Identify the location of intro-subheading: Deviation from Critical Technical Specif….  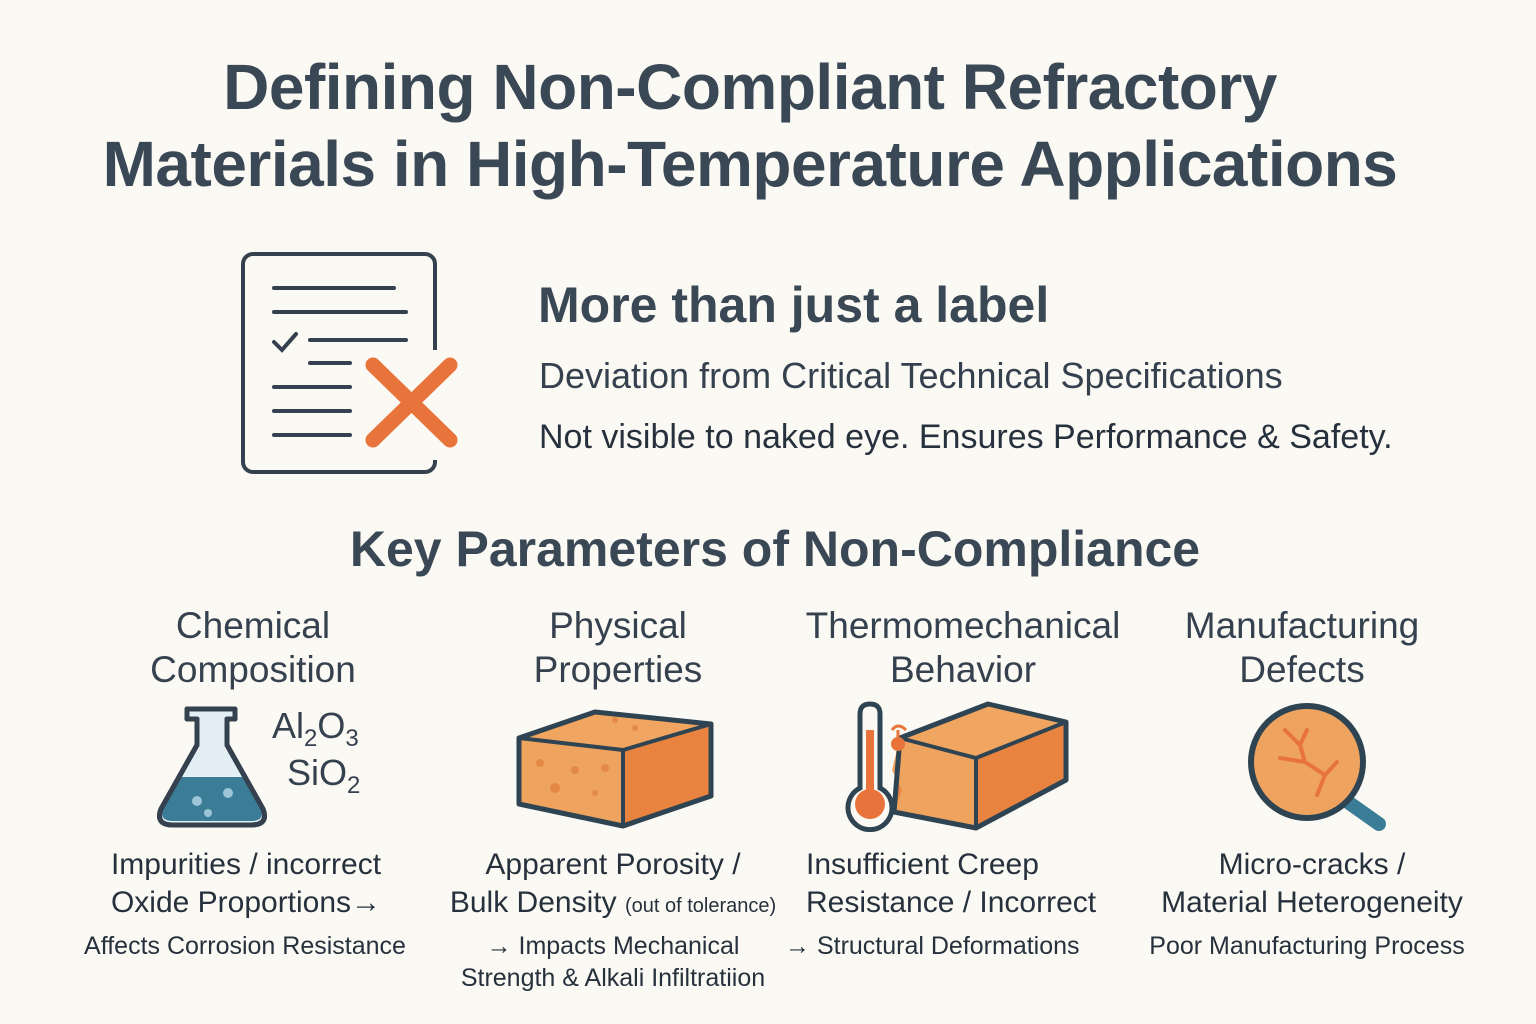
(911, 375).